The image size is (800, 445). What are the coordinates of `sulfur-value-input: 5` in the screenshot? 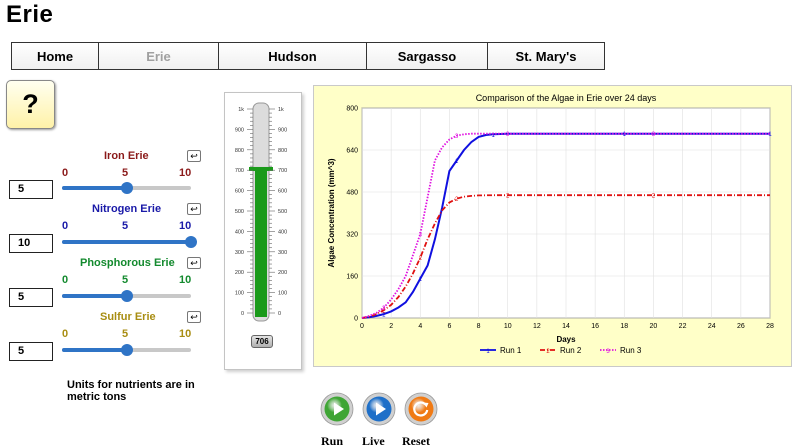 It's located at (31, 351).